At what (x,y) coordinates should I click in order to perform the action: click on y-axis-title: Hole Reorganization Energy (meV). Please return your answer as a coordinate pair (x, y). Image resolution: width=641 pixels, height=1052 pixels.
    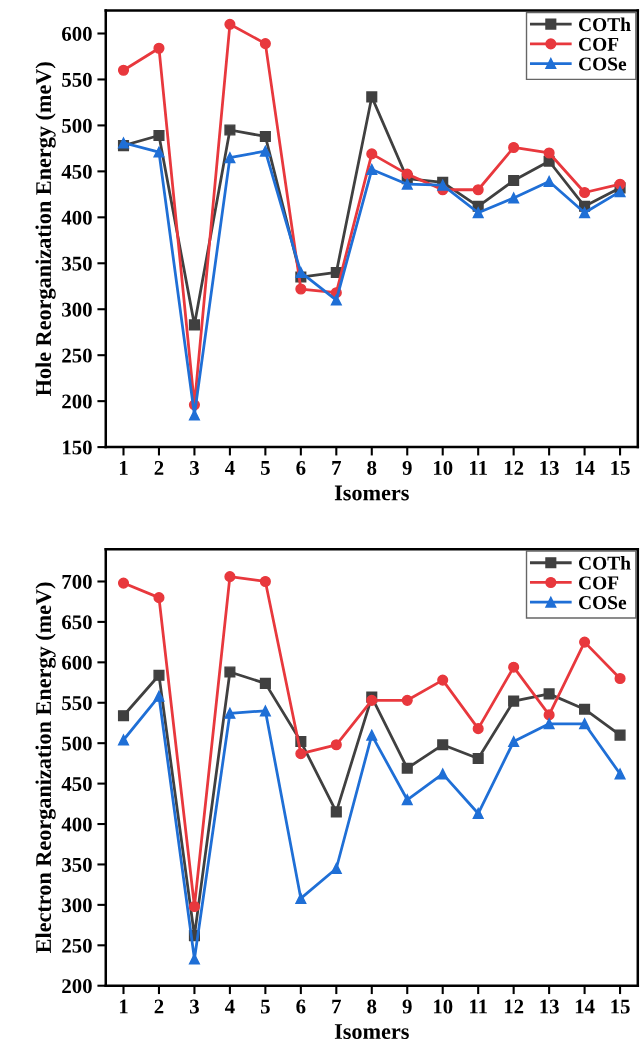
    Looking at the image, I should click on (45, 229).